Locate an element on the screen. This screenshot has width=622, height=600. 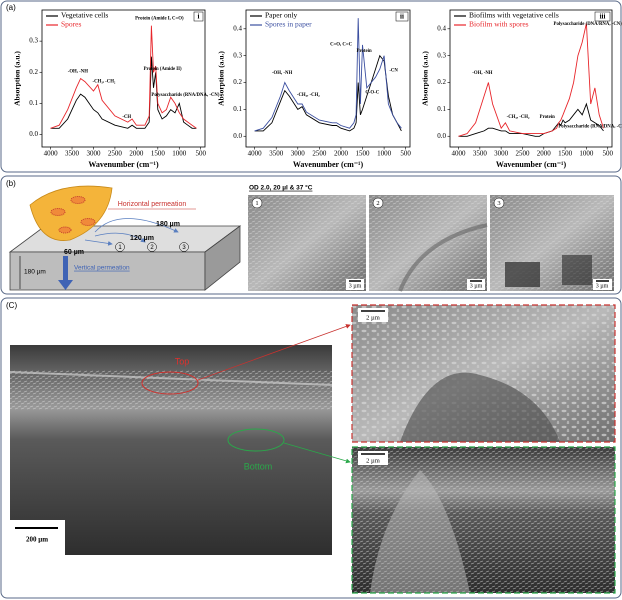
schematic is located at coordinates (125, 238).